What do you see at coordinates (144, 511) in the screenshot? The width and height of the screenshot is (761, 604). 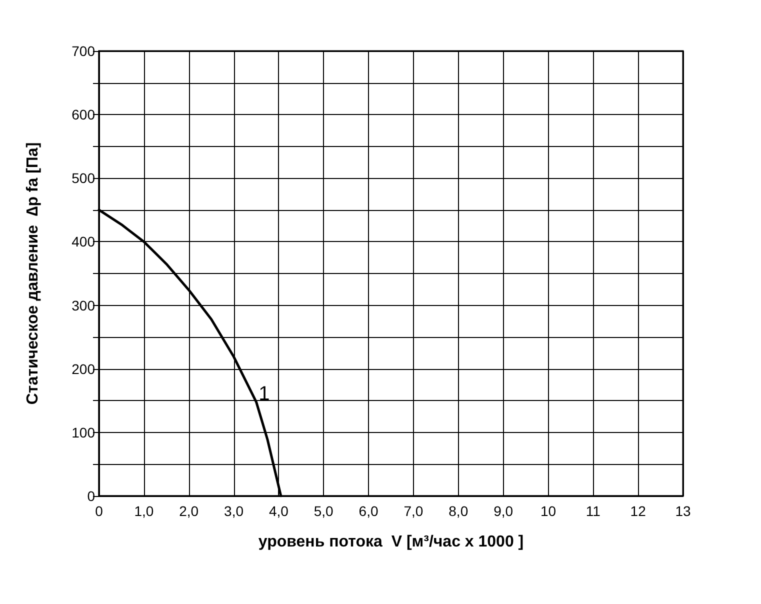 I see `x-tick-label: 1,0` at bounding box center [144, 511].